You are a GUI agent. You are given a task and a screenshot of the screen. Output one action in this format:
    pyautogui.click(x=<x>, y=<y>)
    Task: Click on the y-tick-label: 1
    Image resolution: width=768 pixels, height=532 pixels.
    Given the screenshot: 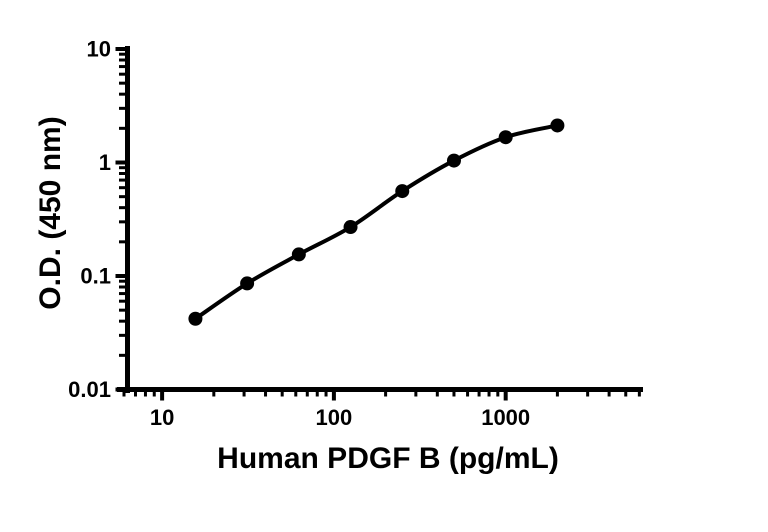 What is the action you would take?
    pyautogui.click(x=105, y=162)
    